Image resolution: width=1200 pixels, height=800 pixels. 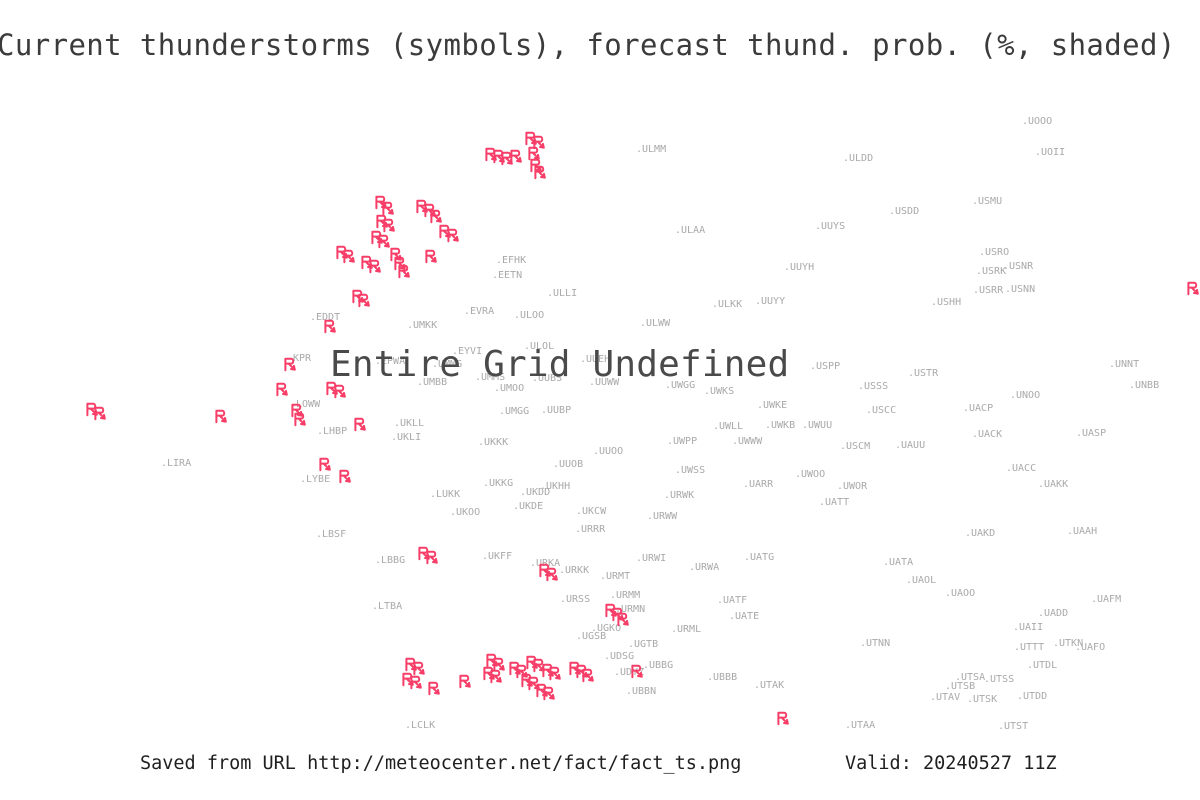 I want to click on station-label: .UGTB, so click(x=643, y=644).